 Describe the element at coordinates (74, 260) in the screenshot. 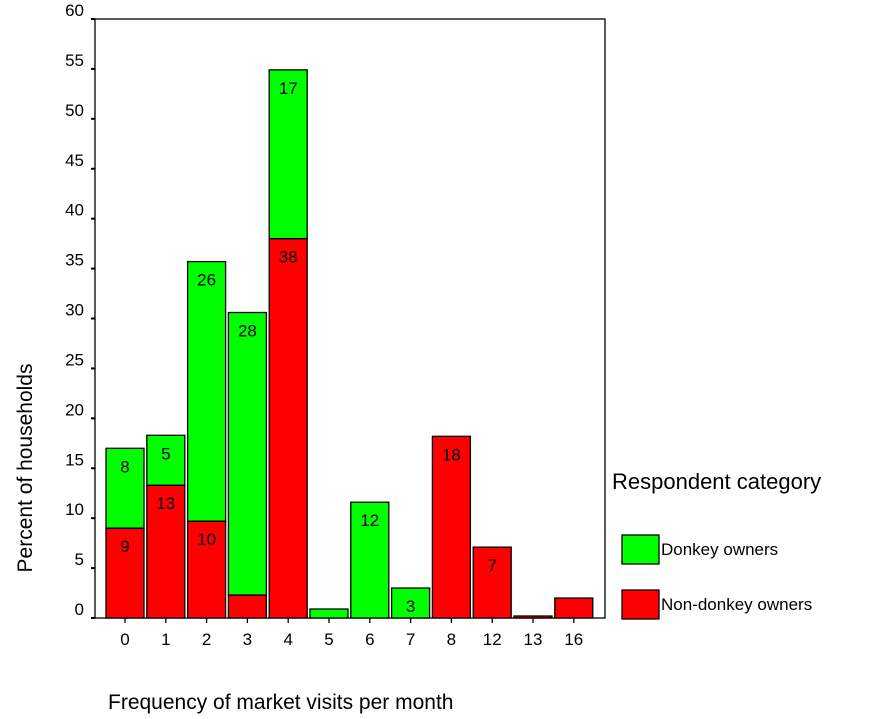

I see `y-tick-label: 35` at that location.